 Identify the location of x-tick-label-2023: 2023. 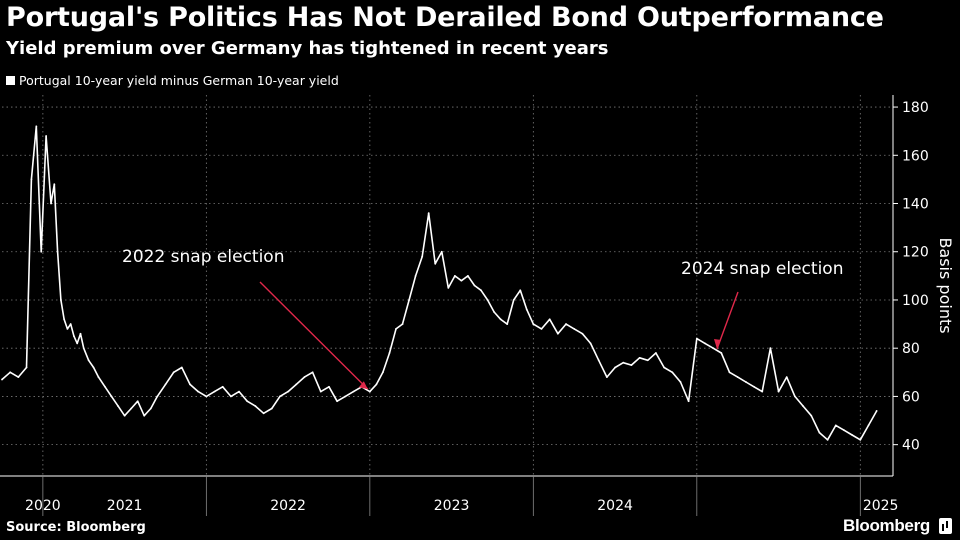
(452, 506).